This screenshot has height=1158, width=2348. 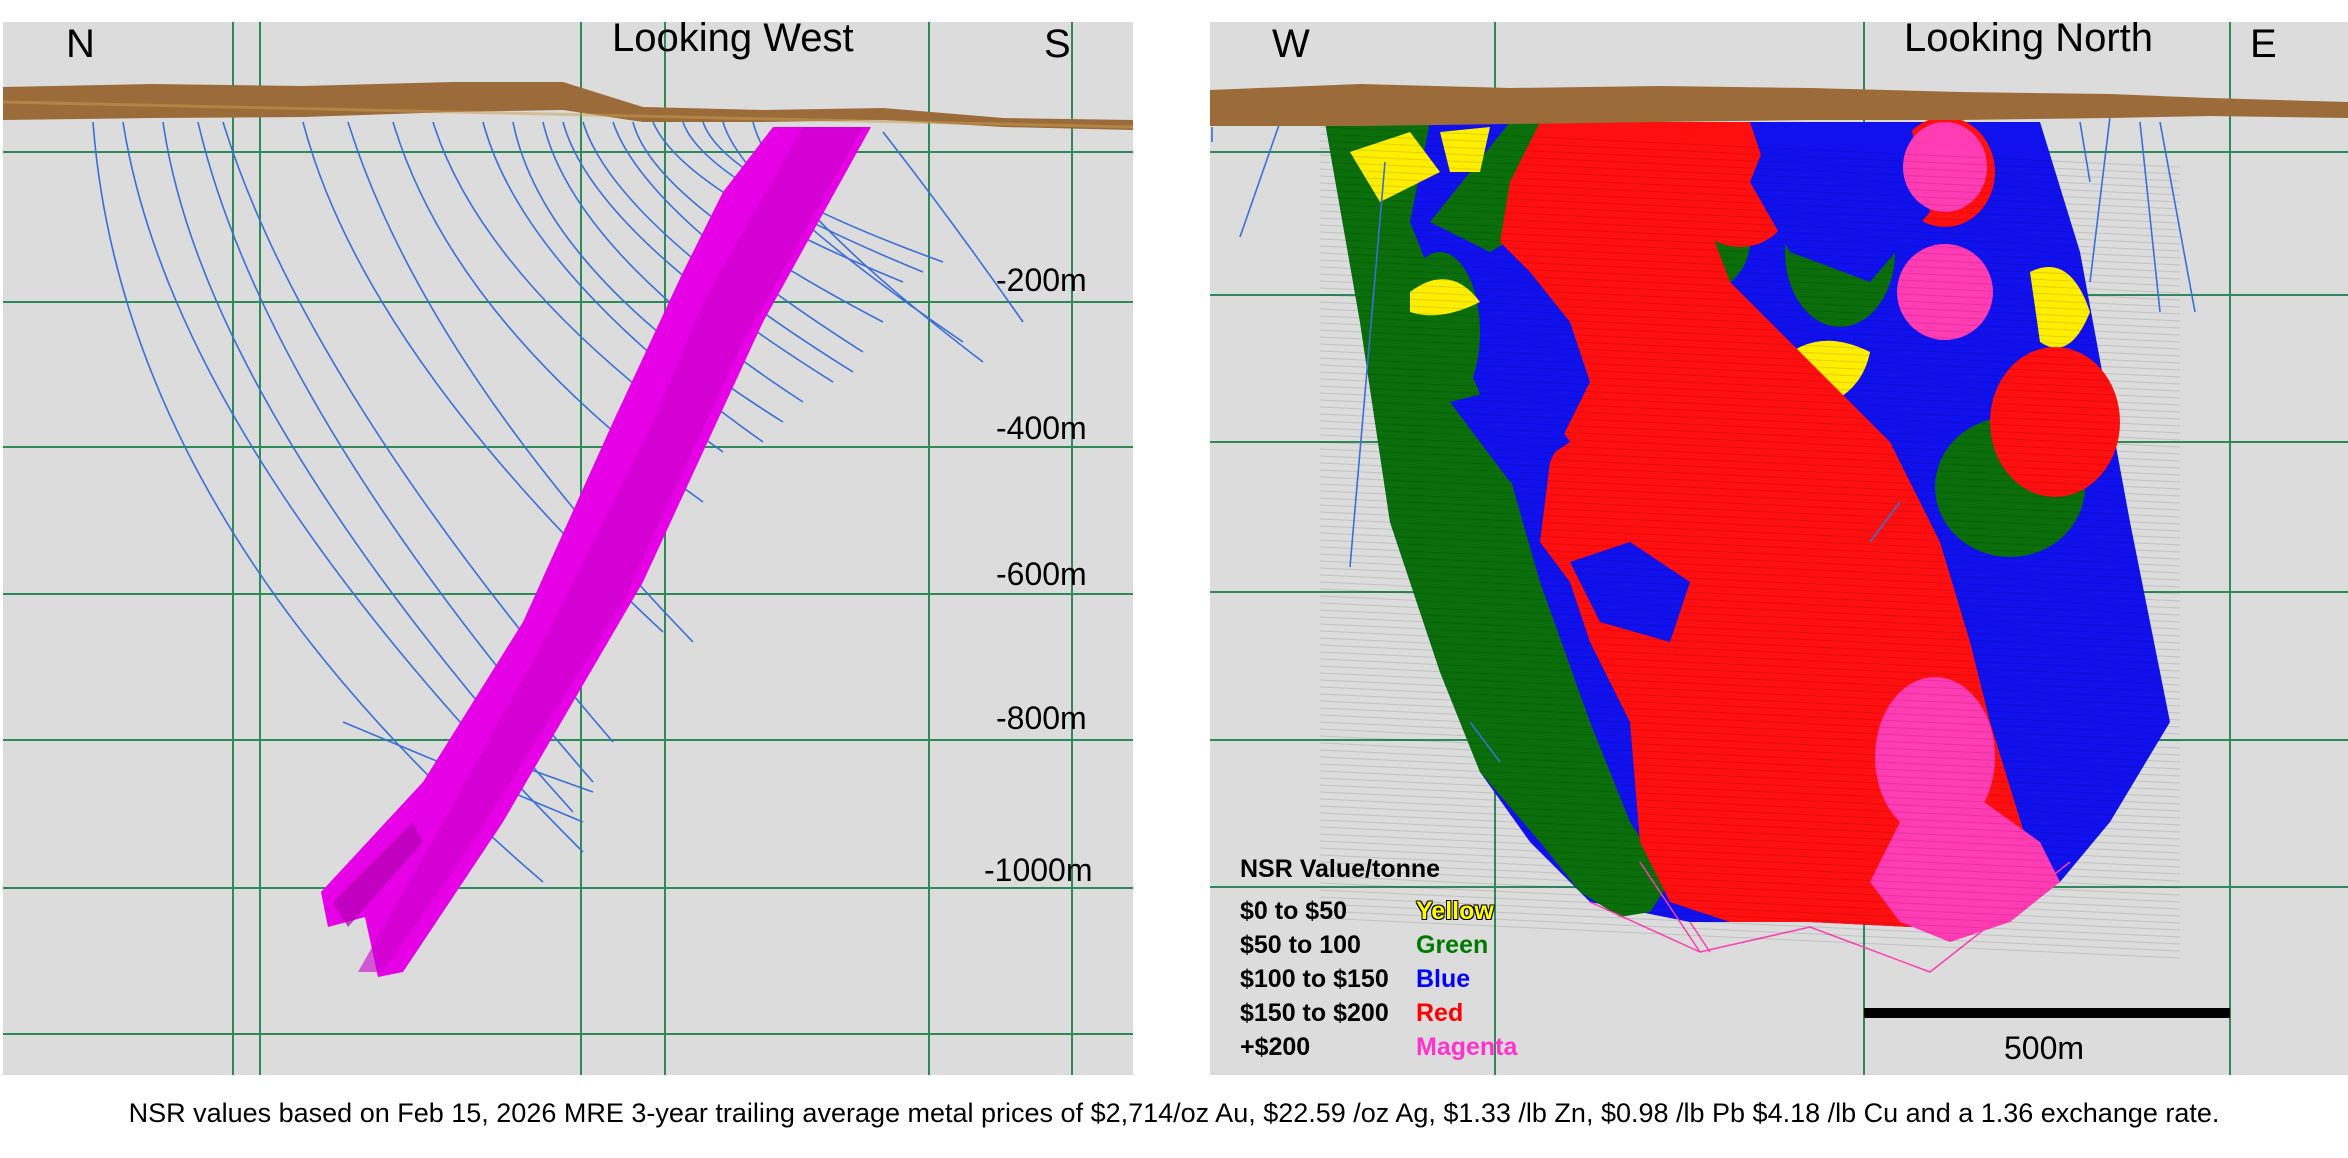 What do you see at coordinates (1041, 574) in the screenshot?
I see `depth-label-600: -600m` at bounding box center [1041, 574].